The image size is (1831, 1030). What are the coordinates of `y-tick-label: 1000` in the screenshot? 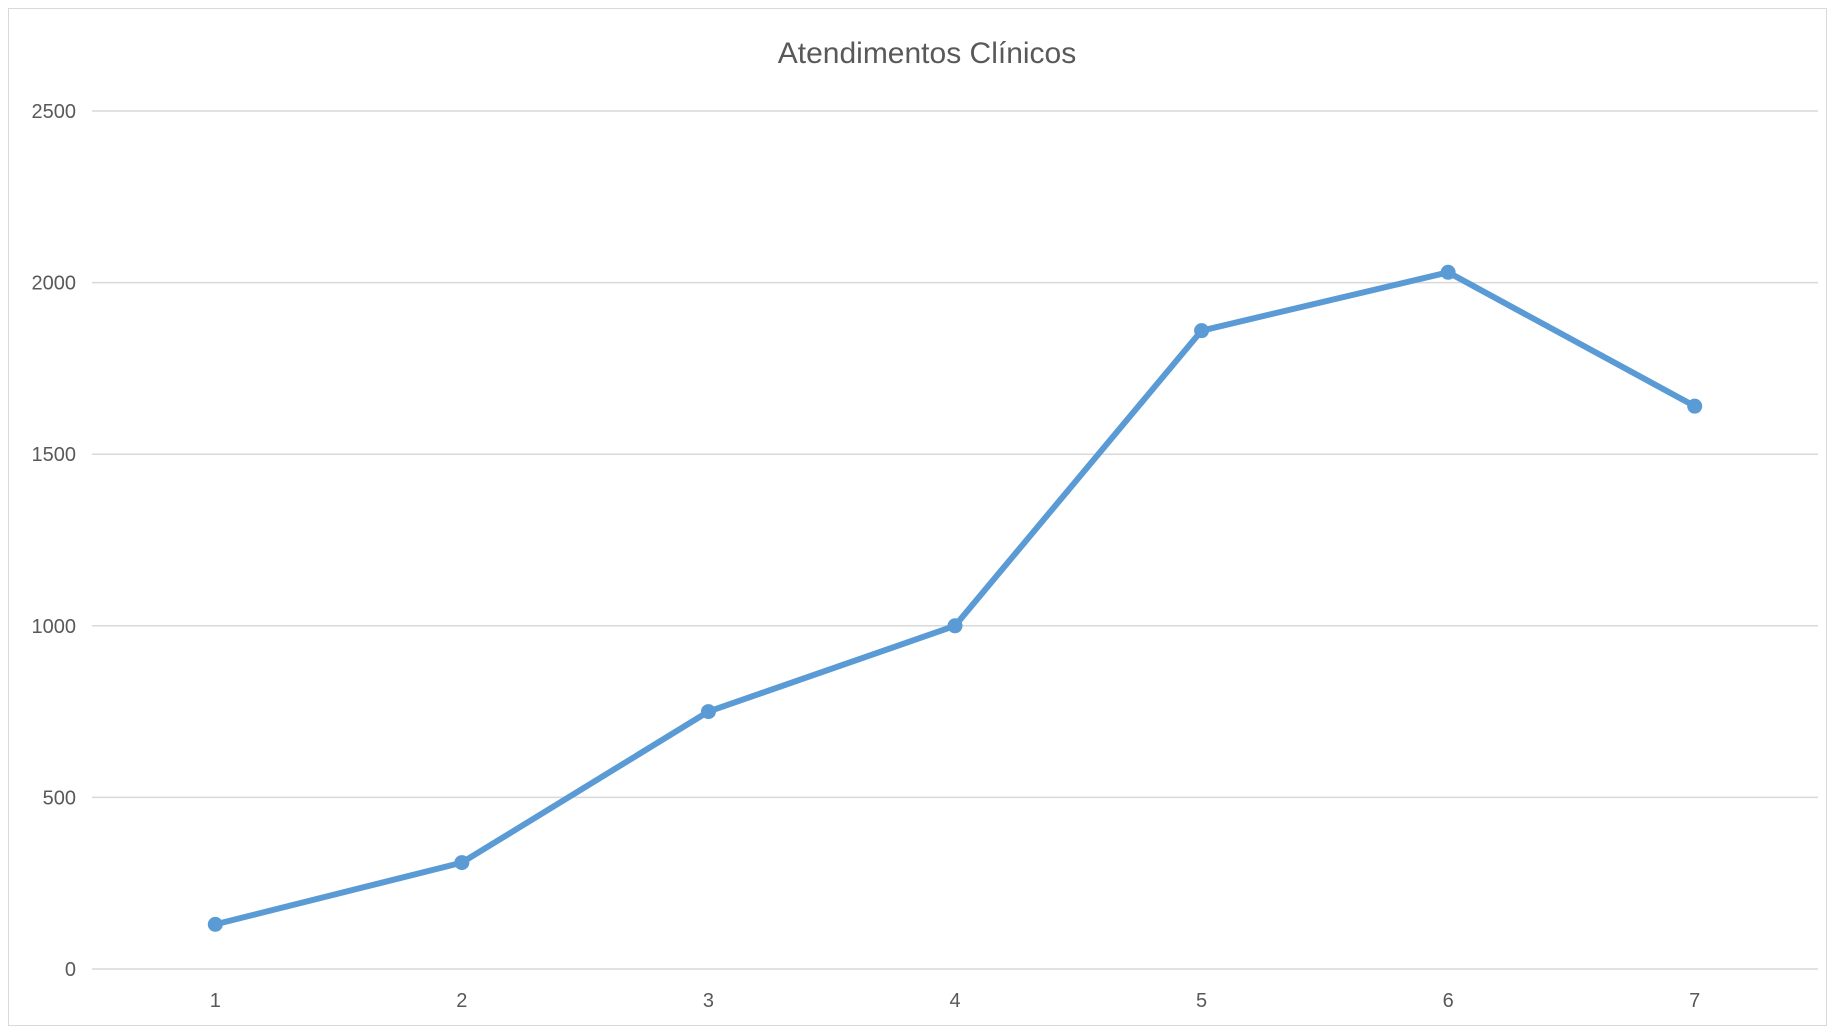 It's located at (54, 627).